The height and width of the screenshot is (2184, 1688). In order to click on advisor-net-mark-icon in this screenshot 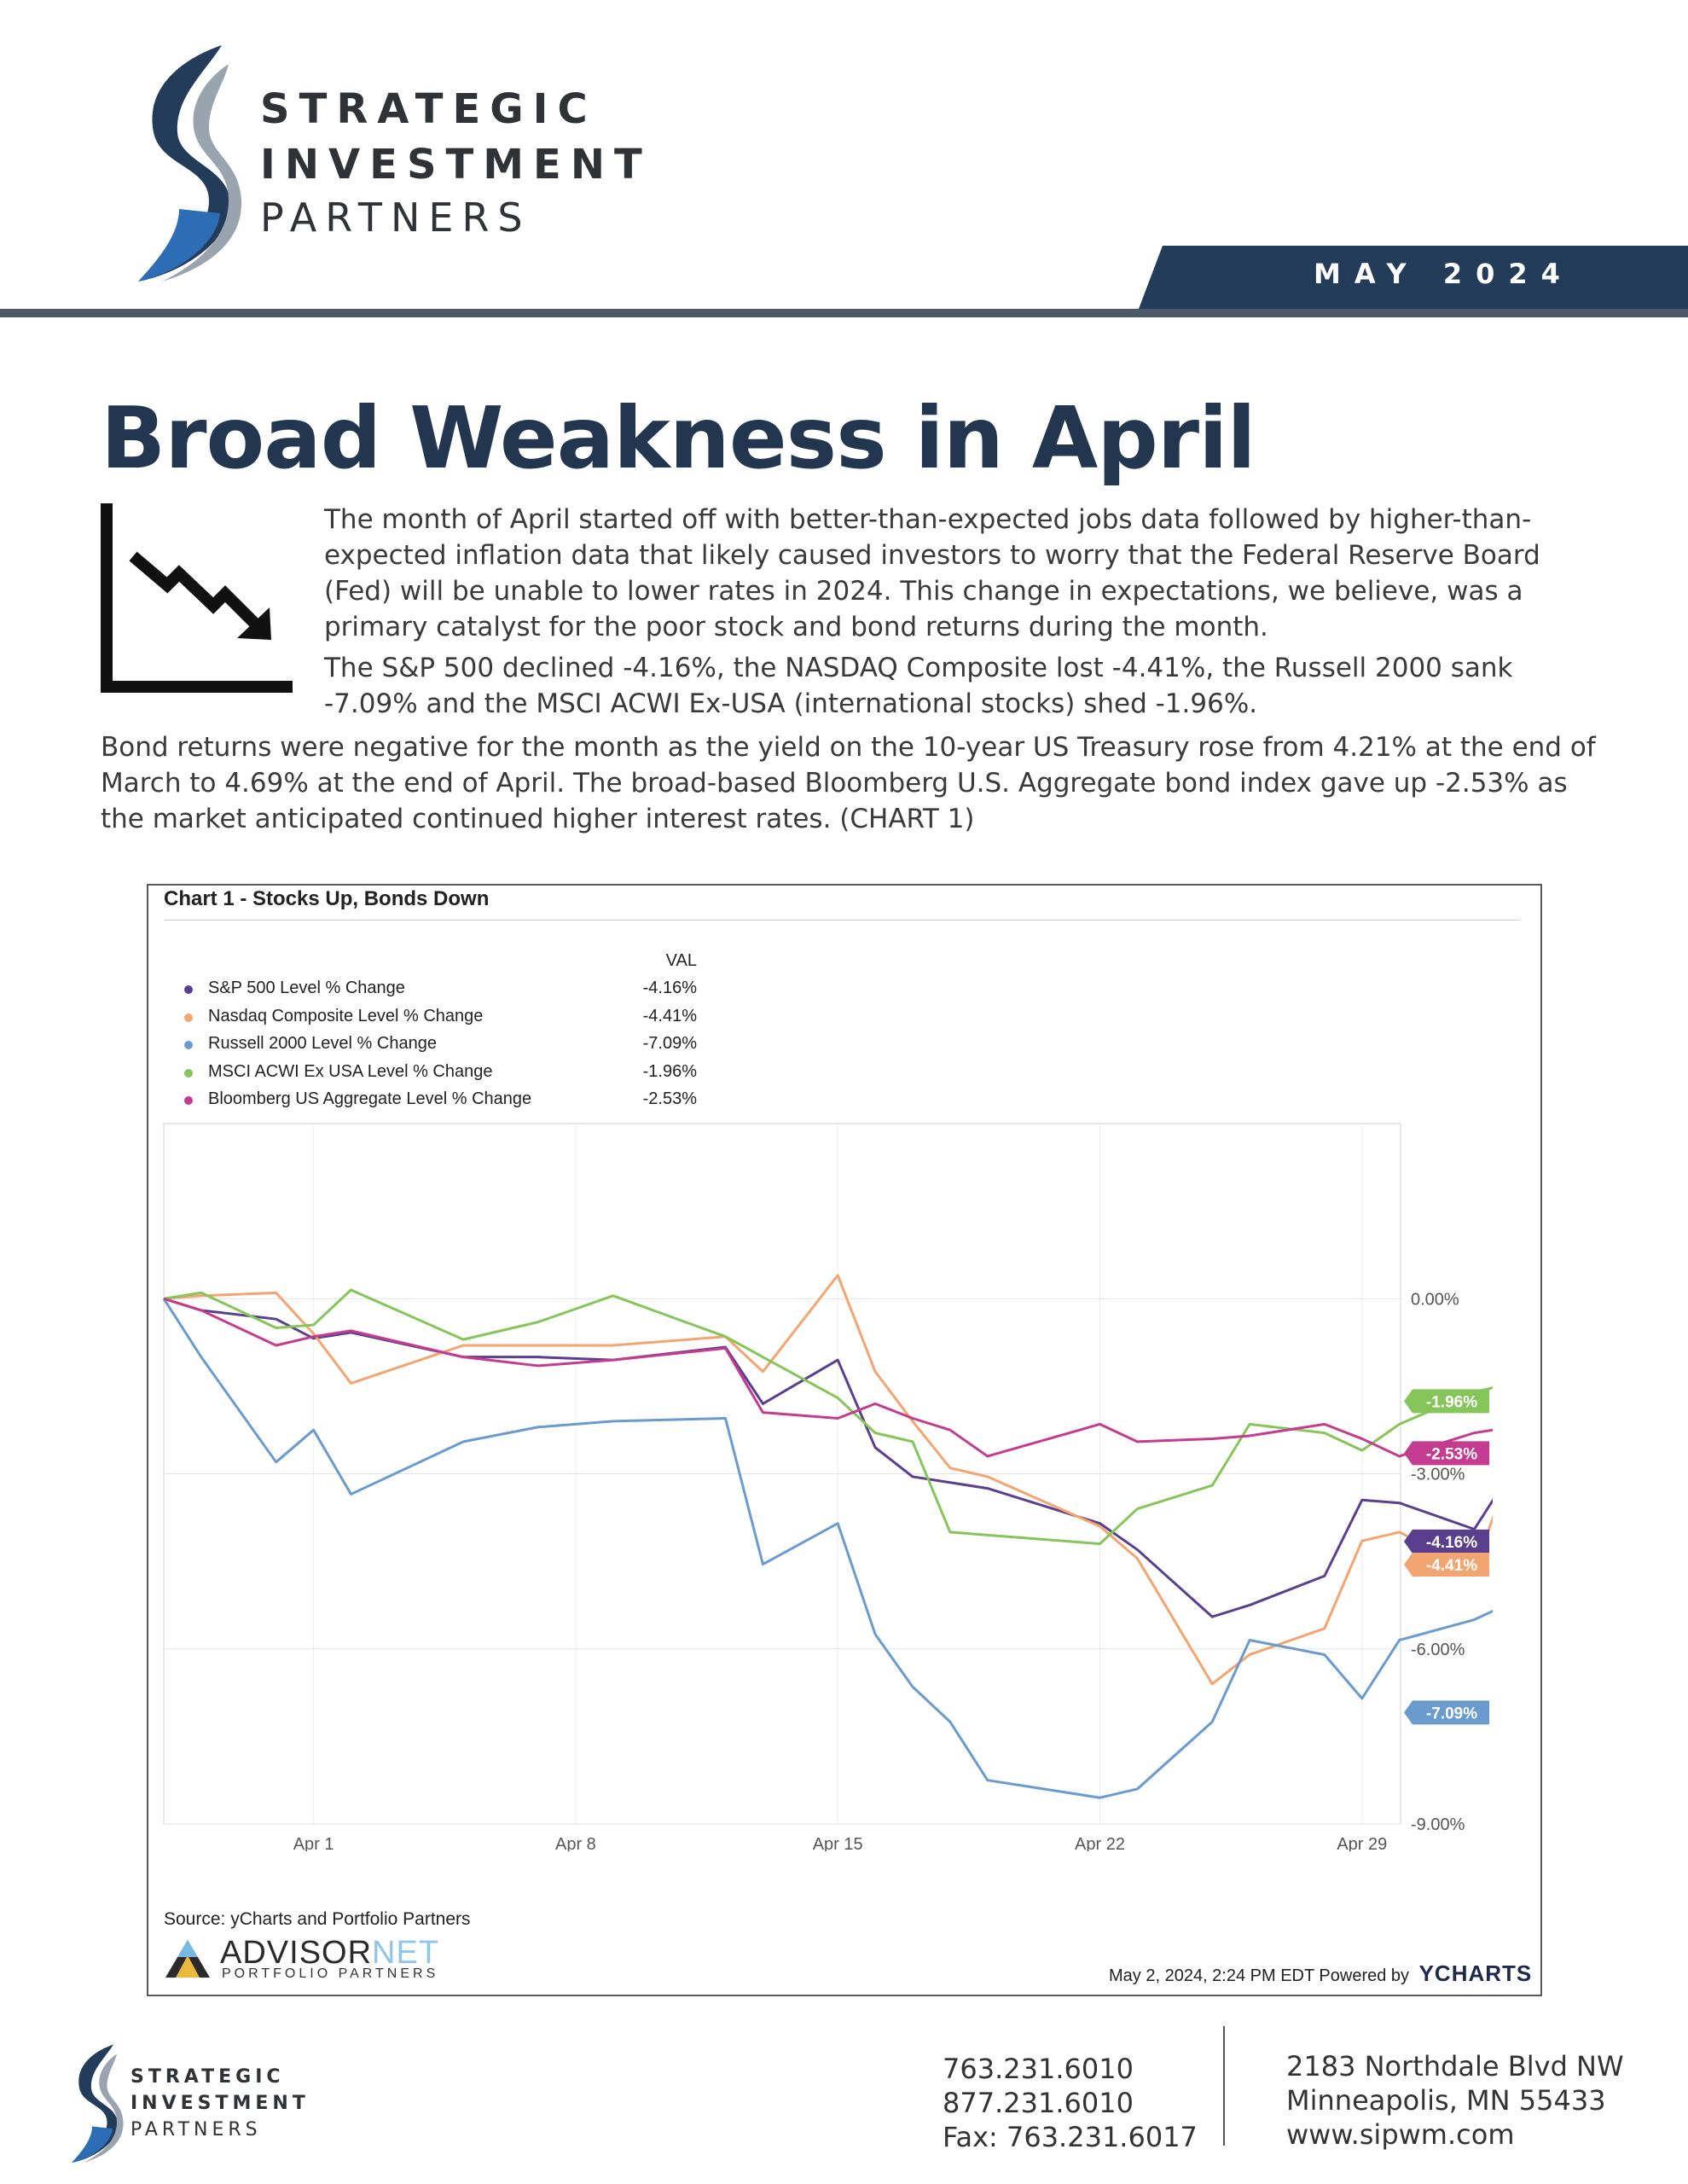, I will do `click(187, 1959)`.